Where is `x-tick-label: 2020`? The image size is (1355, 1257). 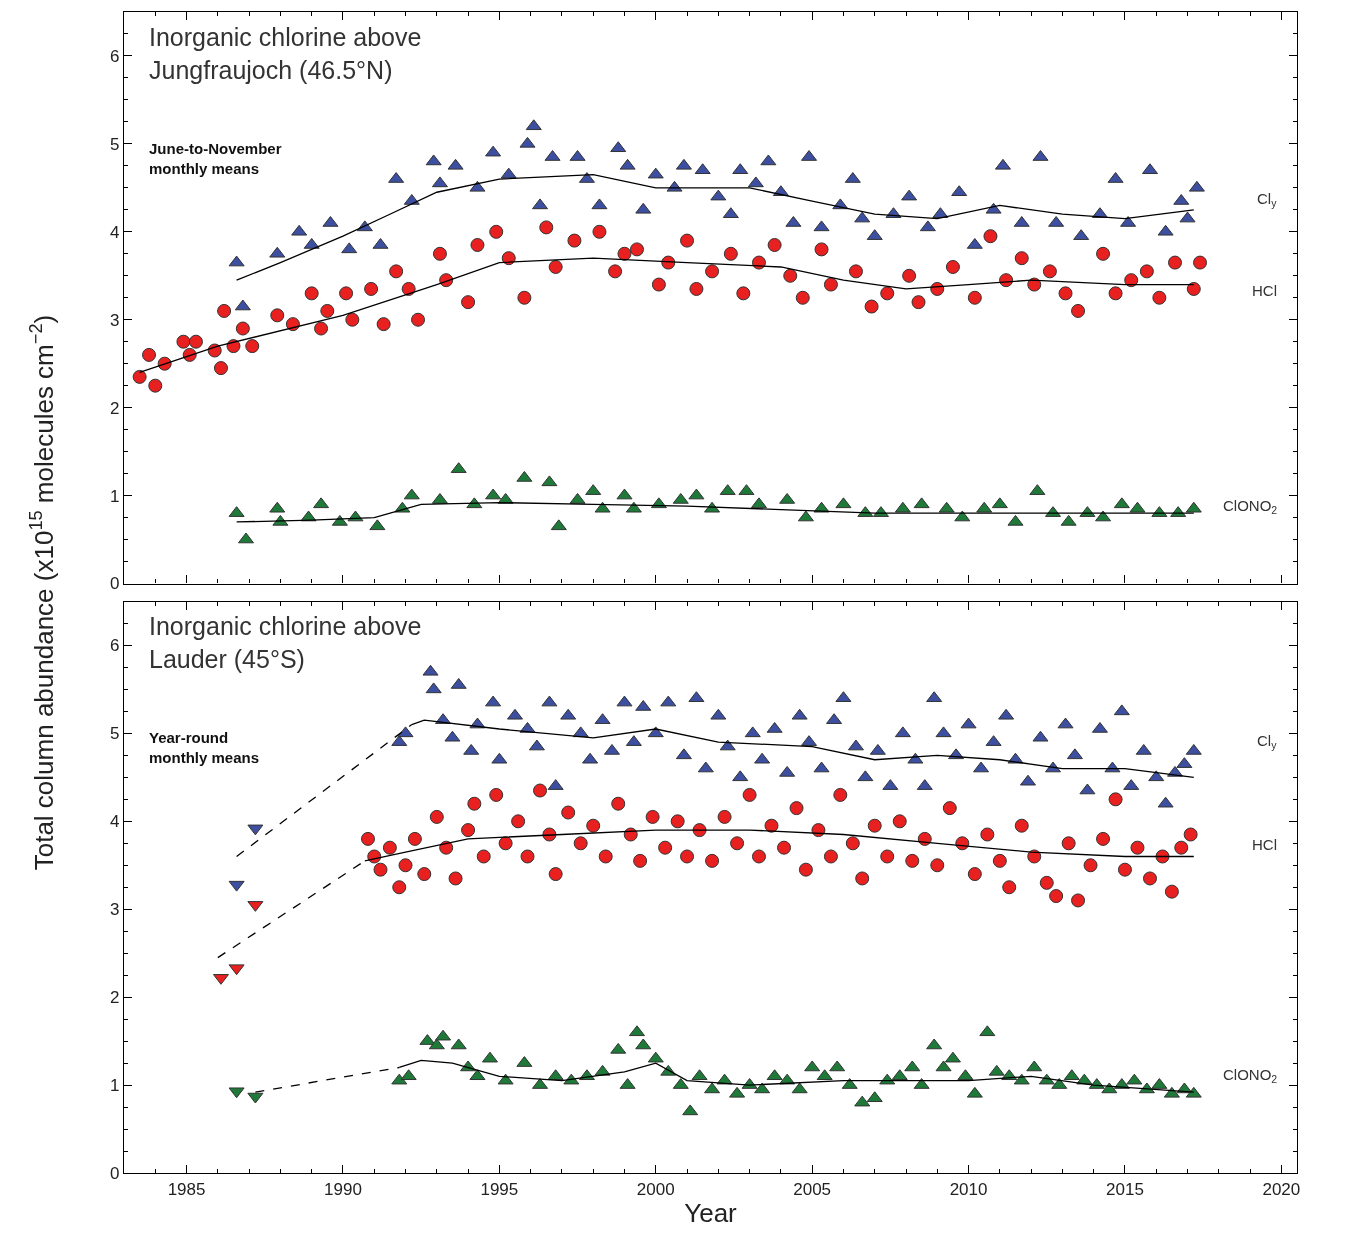 x-tick-label: 2020 is located at coordinates (1281, 1189).